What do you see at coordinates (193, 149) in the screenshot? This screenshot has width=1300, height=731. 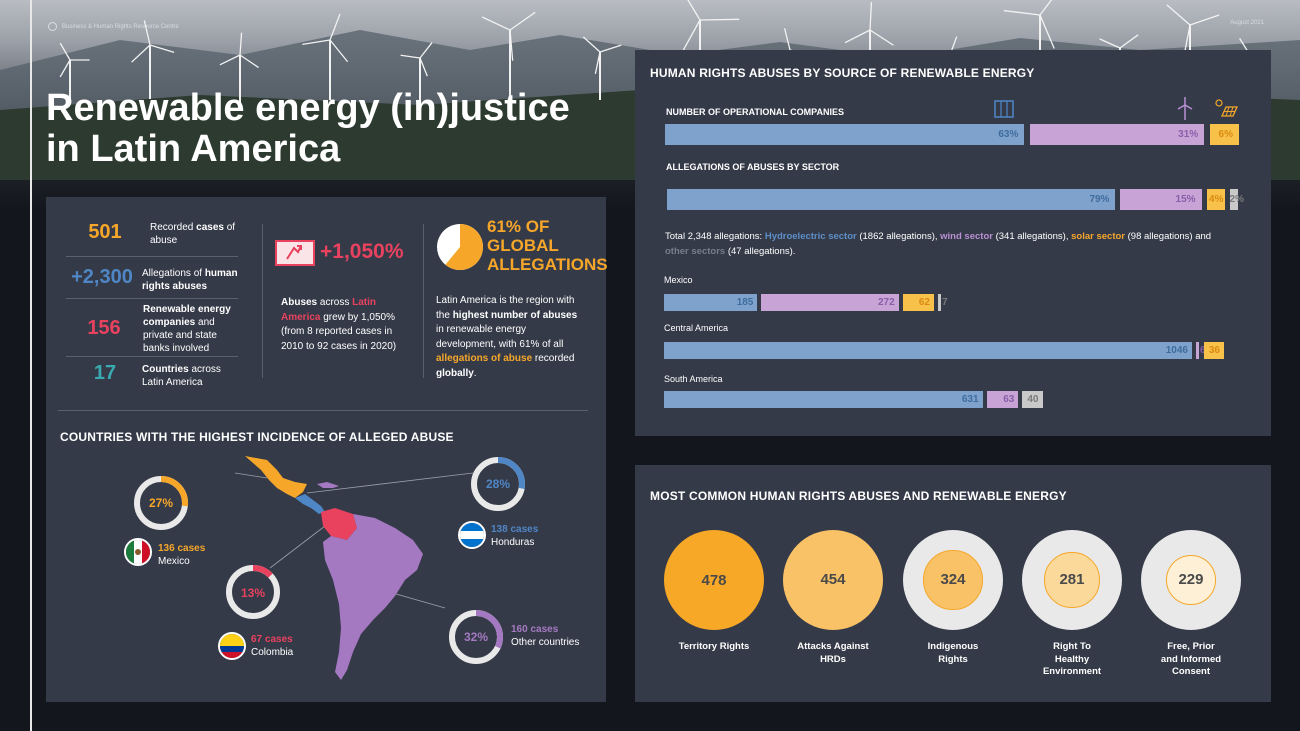 I see `title-line-2: in Latin America` at bounding box center [193, 149].